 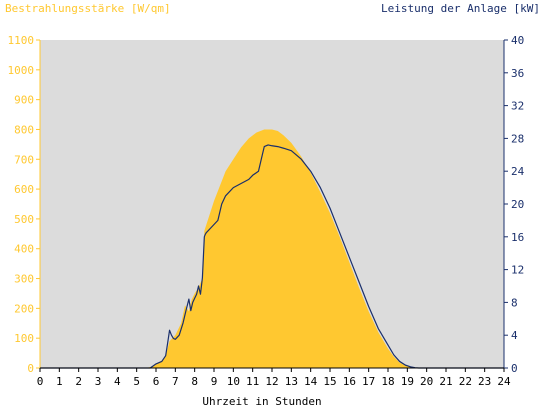 I want to click on x-tick-label: 18, so click(x=387, y=381).